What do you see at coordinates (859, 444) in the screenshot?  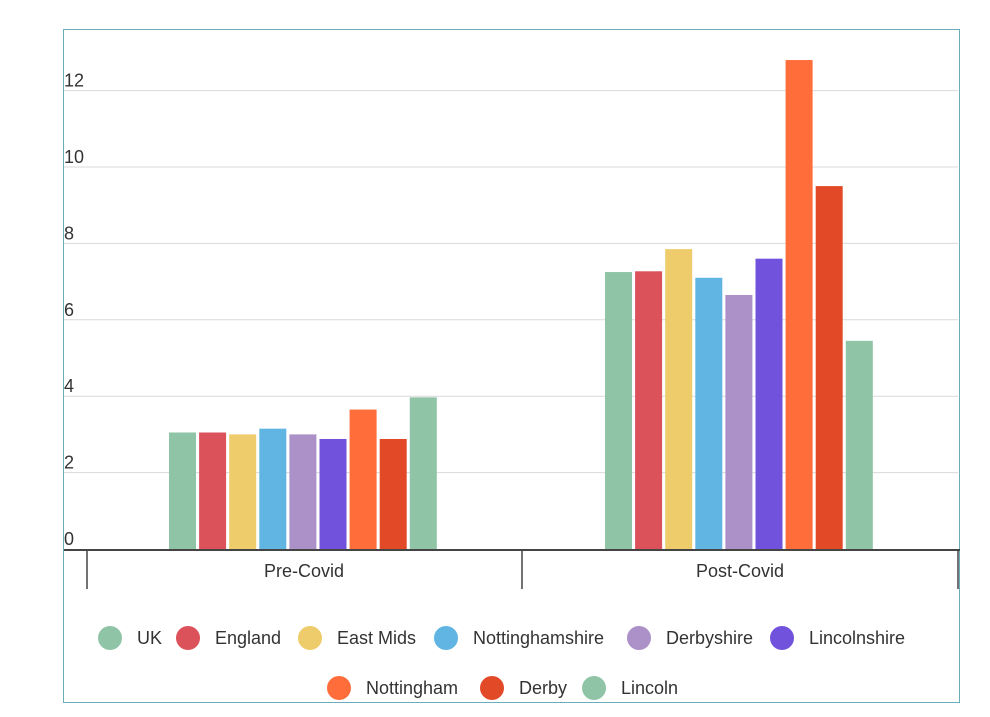 I see `bar-lincoln-post-covid` at bounding box center [859, 444].